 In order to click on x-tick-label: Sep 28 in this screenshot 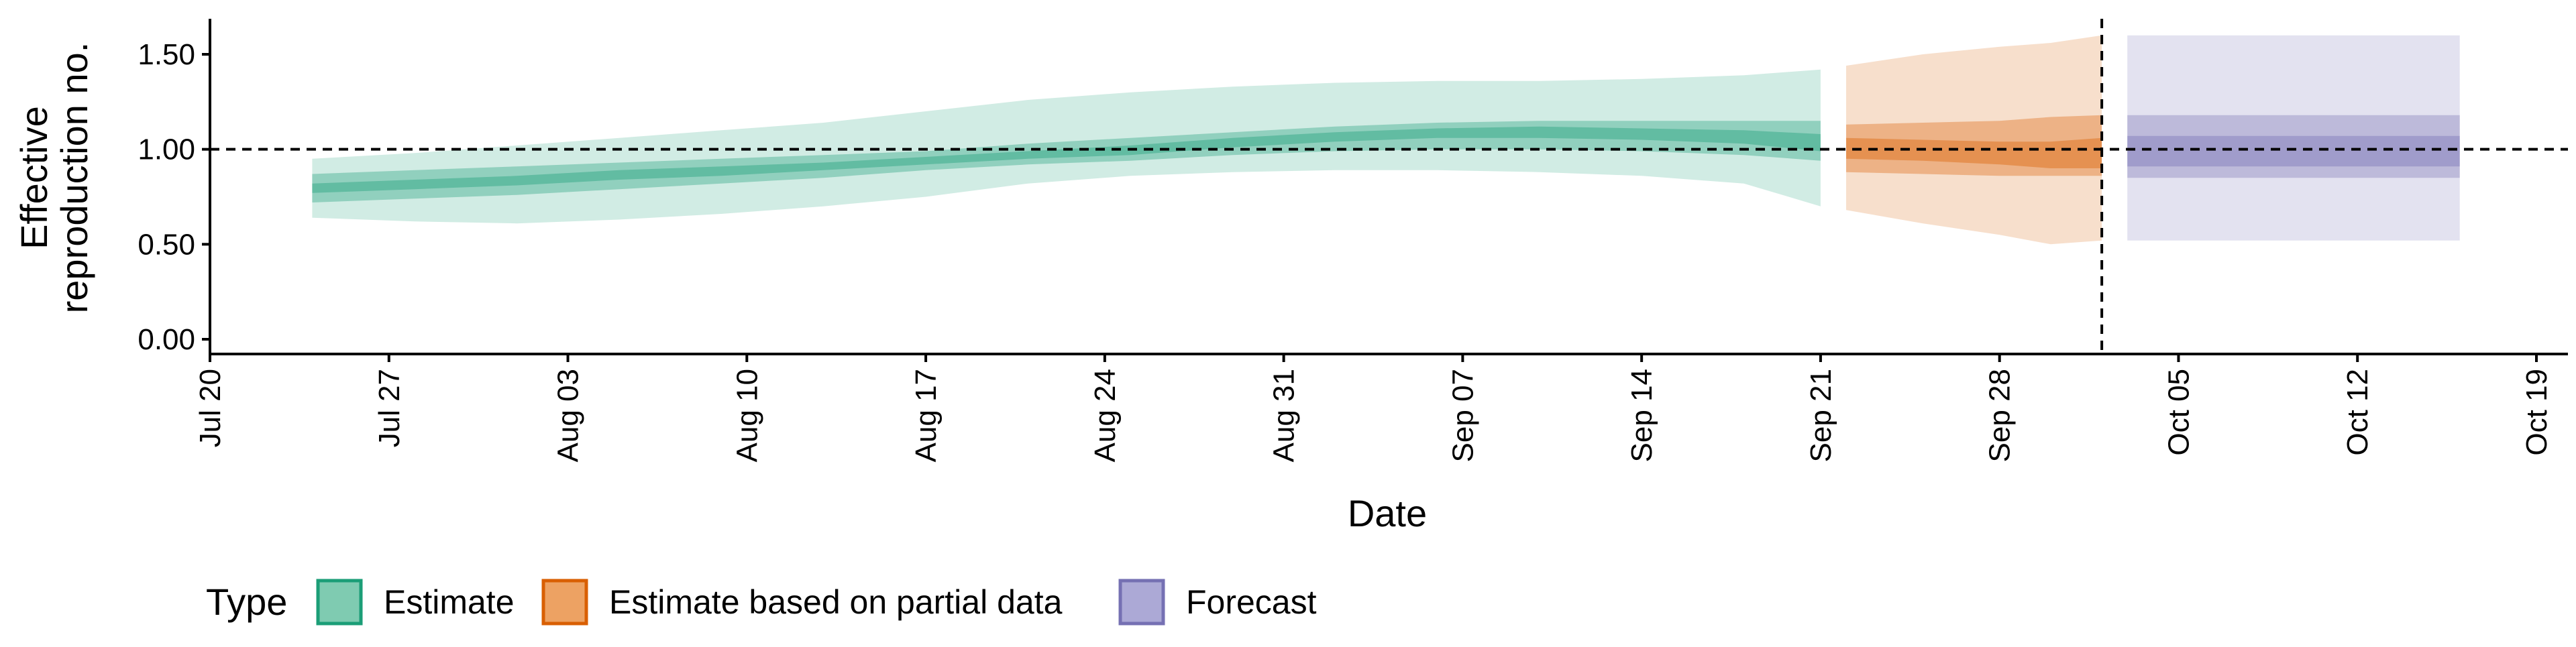, I will do `click(2000, 415)`.